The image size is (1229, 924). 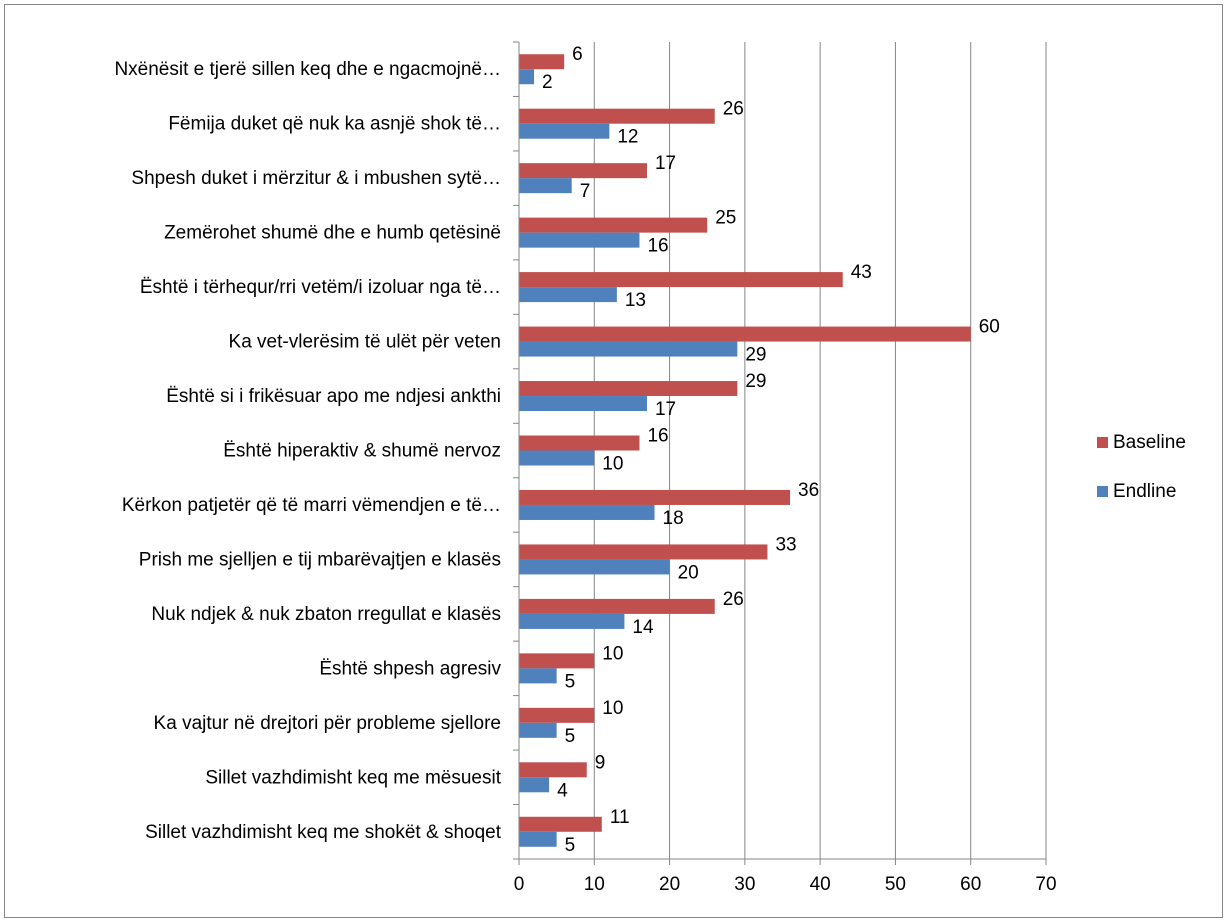 What do you see at coordinates (562, 790) in the screenshot?
I see `data-label-endline: 4` at bounding box center [562, 790].